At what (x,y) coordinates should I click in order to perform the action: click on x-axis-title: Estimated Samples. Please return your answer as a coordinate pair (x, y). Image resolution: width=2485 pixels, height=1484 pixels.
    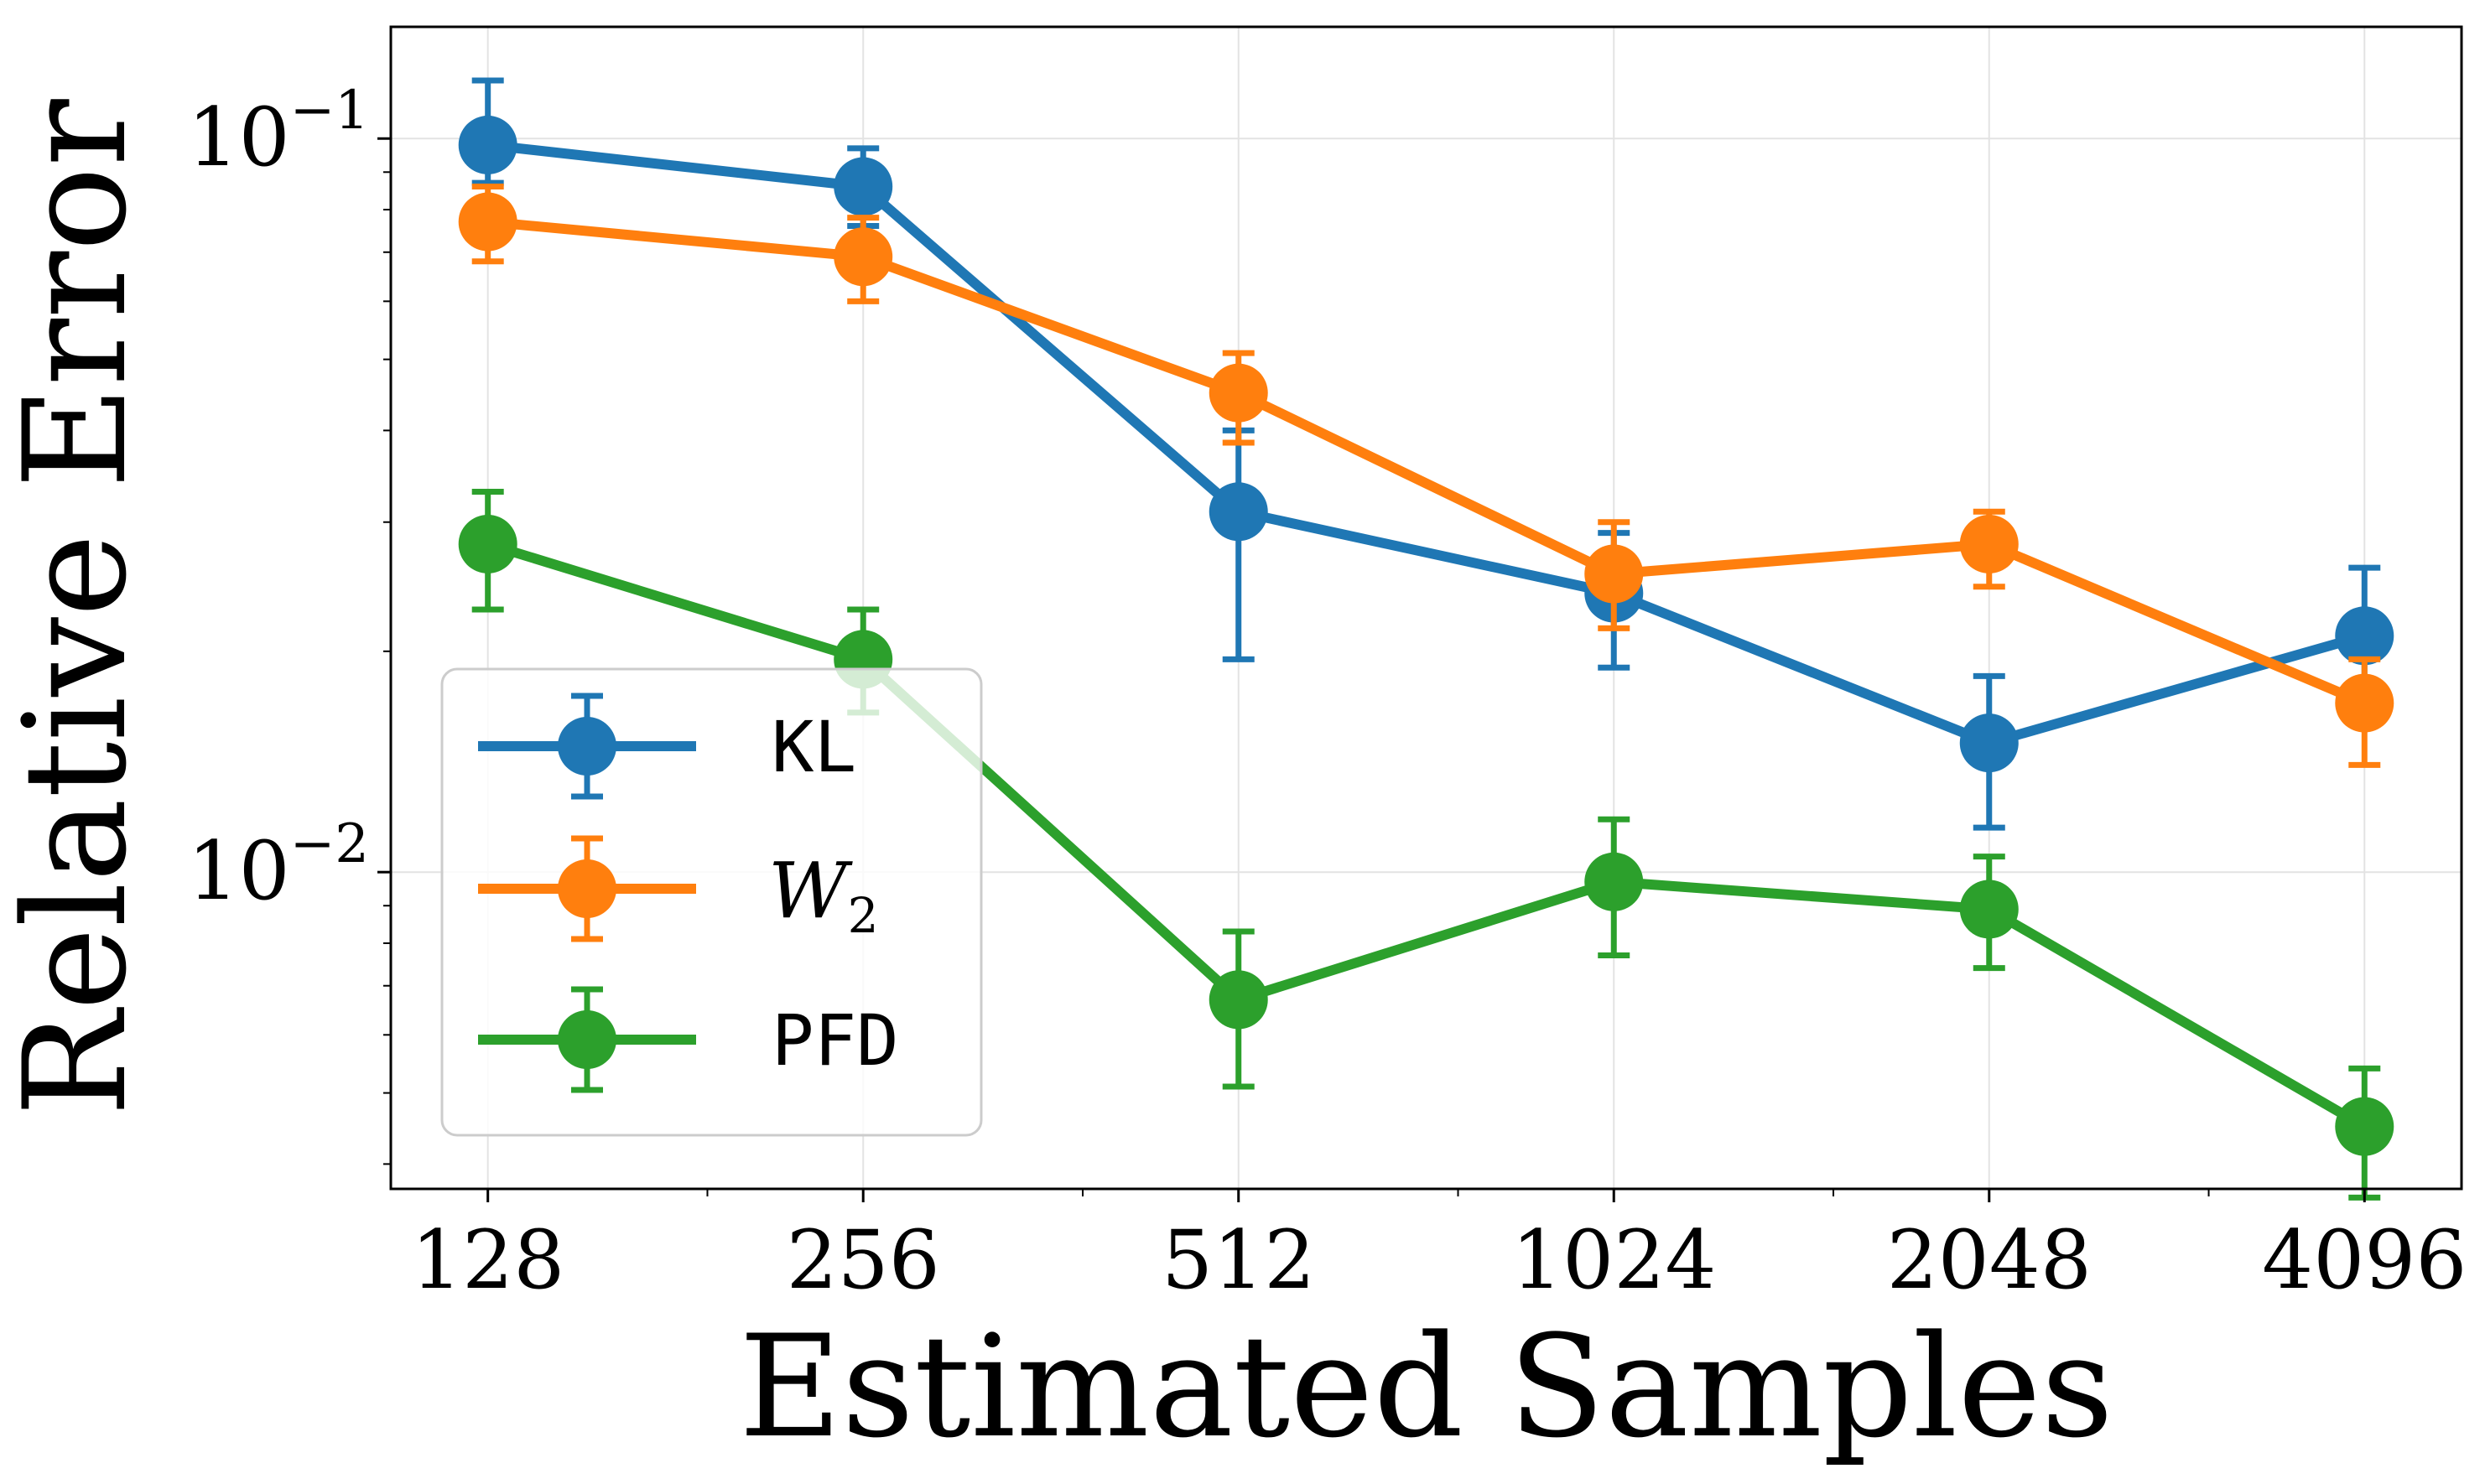
    Looking at the image, I should click on (1426, 1387).